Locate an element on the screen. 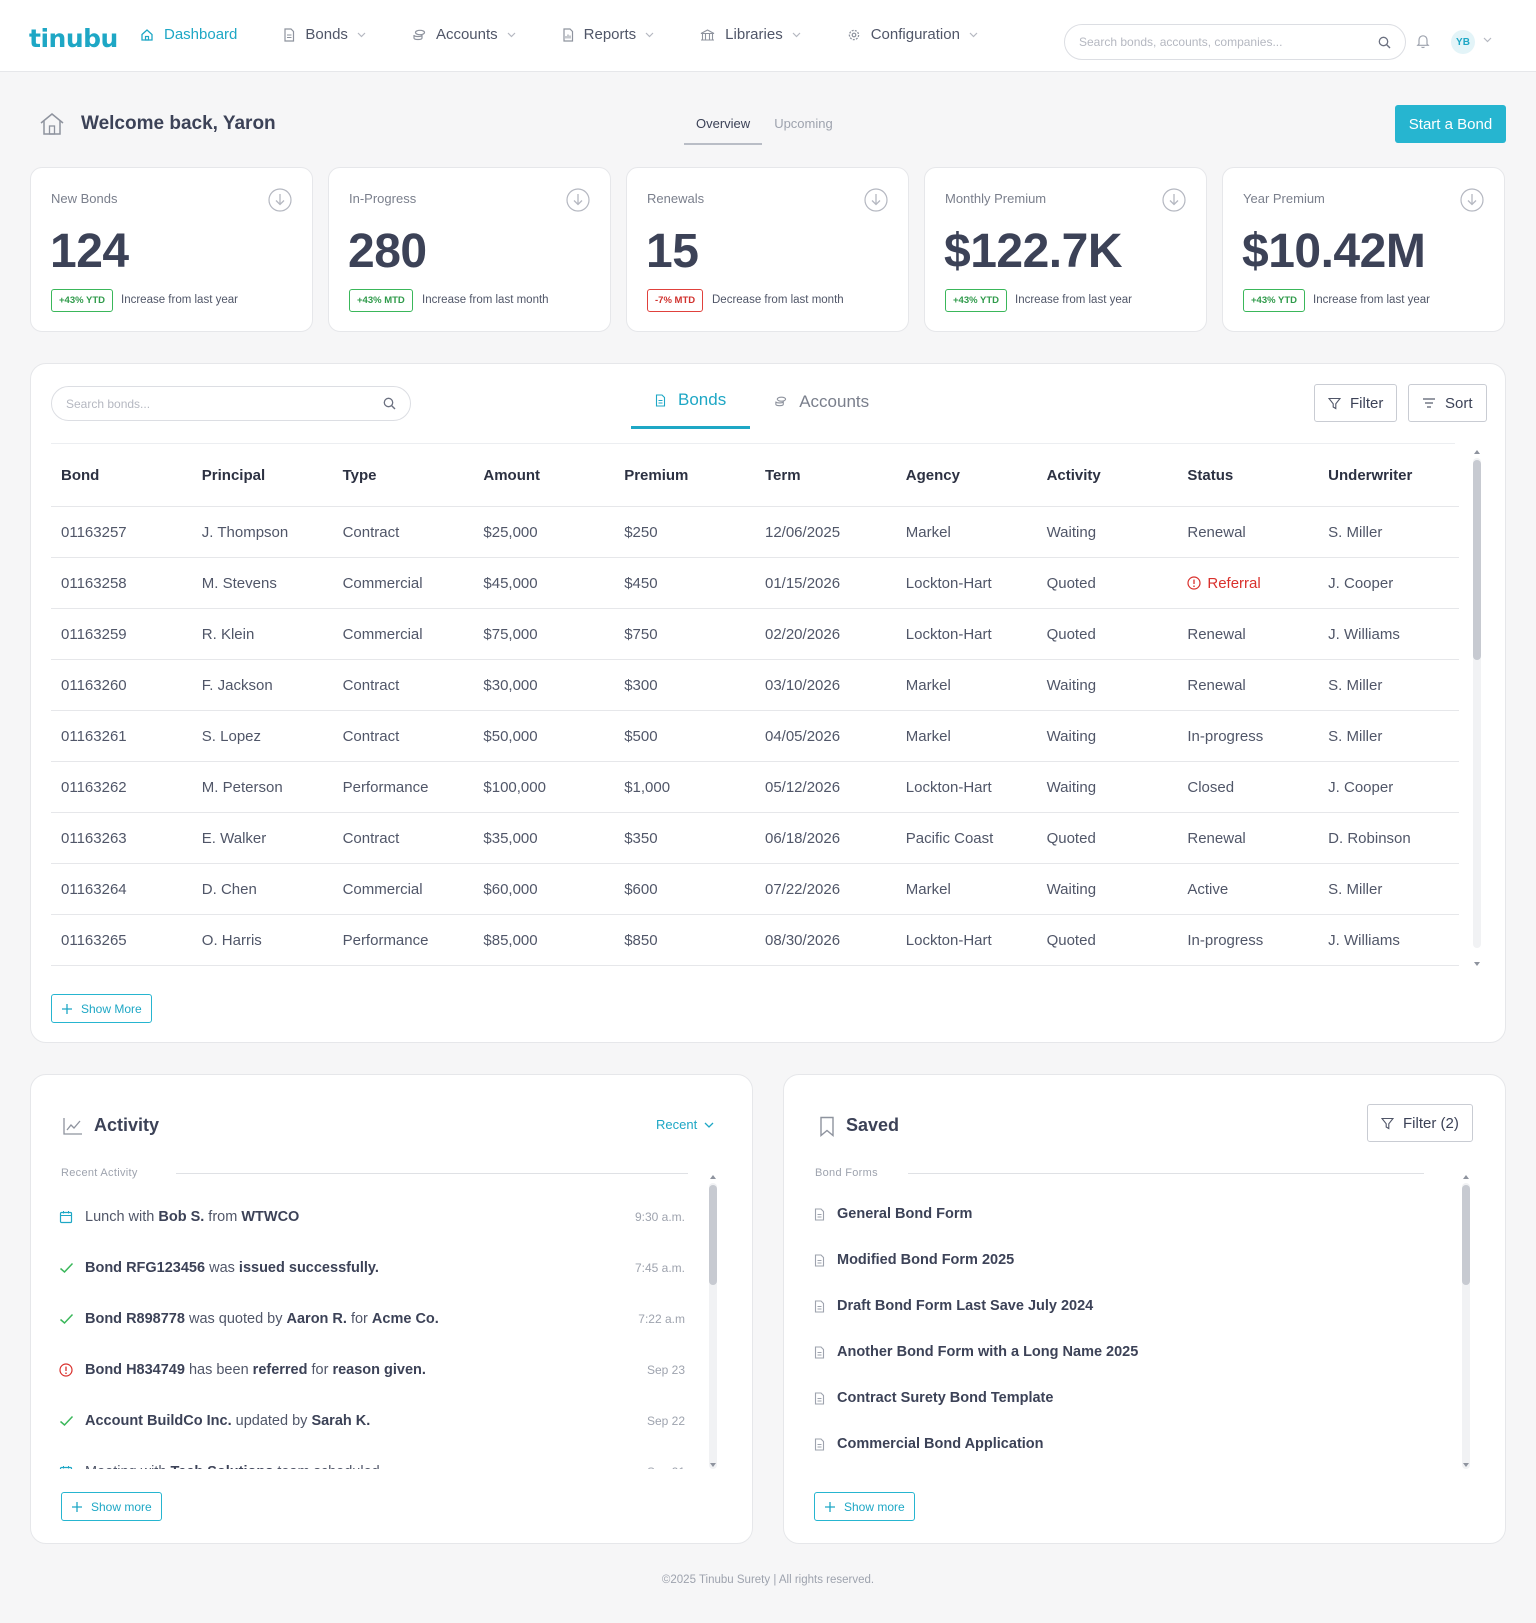  saved-item: Contract Surety Bond Template is located at coordinates (1124, 1398).